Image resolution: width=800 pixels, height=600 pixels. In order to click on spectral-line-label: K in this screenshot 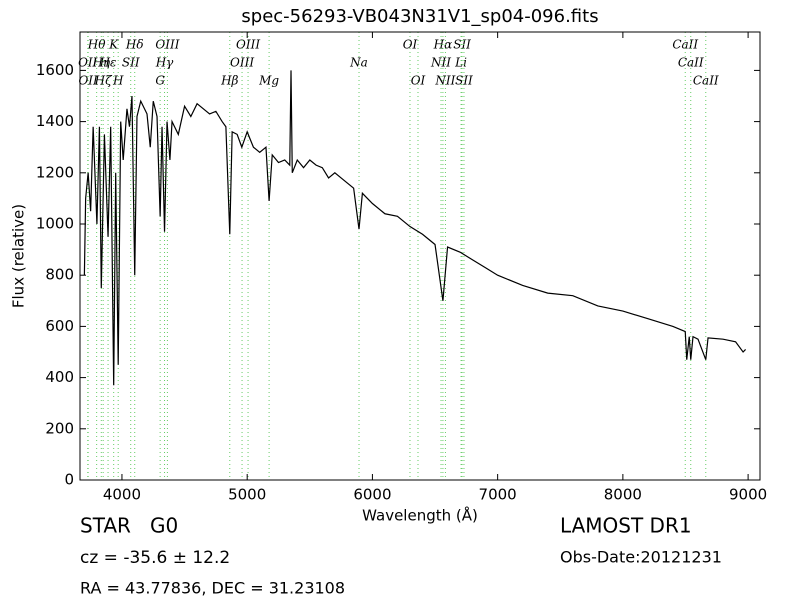, I will do `click(113, 45)`.